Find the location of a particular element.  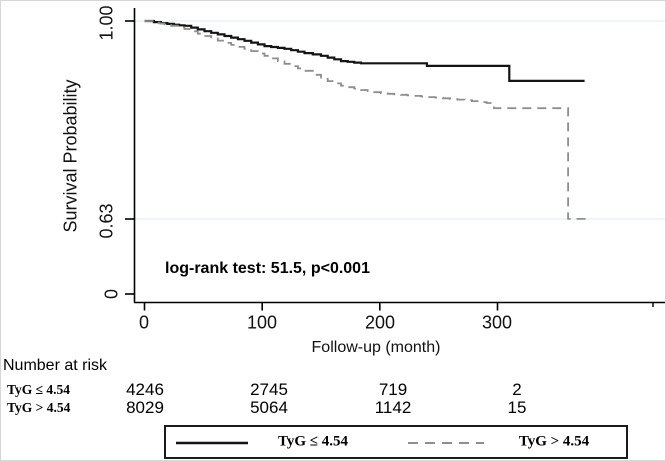

y-tick-label-0.63: 0.63 is located at coordinates (106, 221).